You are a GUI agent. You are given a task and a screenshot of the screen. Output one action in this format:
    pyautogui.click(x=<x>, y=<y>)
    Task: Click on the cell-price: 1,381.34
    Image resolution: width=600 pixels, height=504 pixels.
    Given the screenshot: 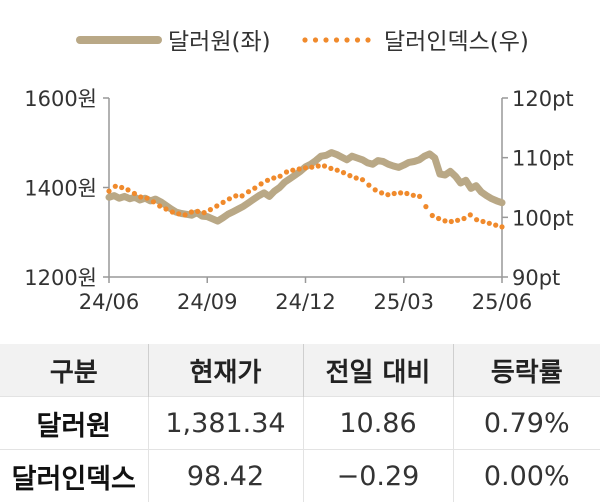 What is the action you would take?
    pyautogui.click(x=225, y=423)
    